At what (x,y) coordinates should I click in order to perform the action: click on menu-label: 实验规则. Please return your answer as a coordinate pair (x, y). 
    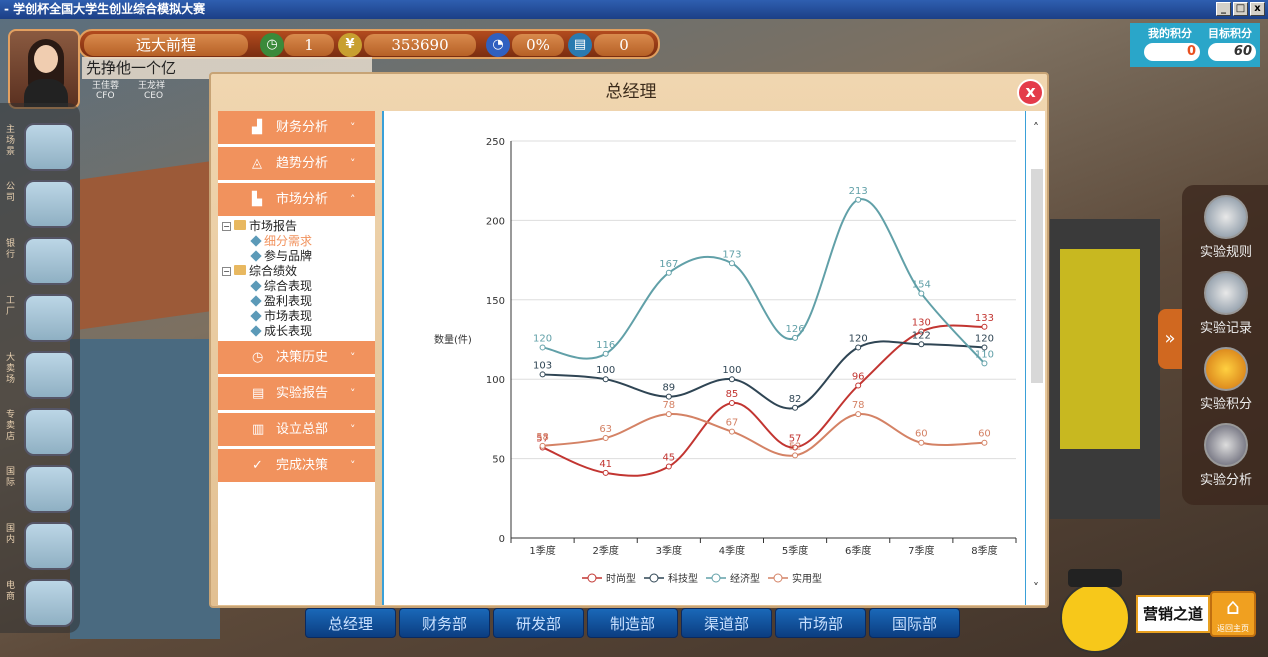
    Looking at the image, I should click on (1225, 252).